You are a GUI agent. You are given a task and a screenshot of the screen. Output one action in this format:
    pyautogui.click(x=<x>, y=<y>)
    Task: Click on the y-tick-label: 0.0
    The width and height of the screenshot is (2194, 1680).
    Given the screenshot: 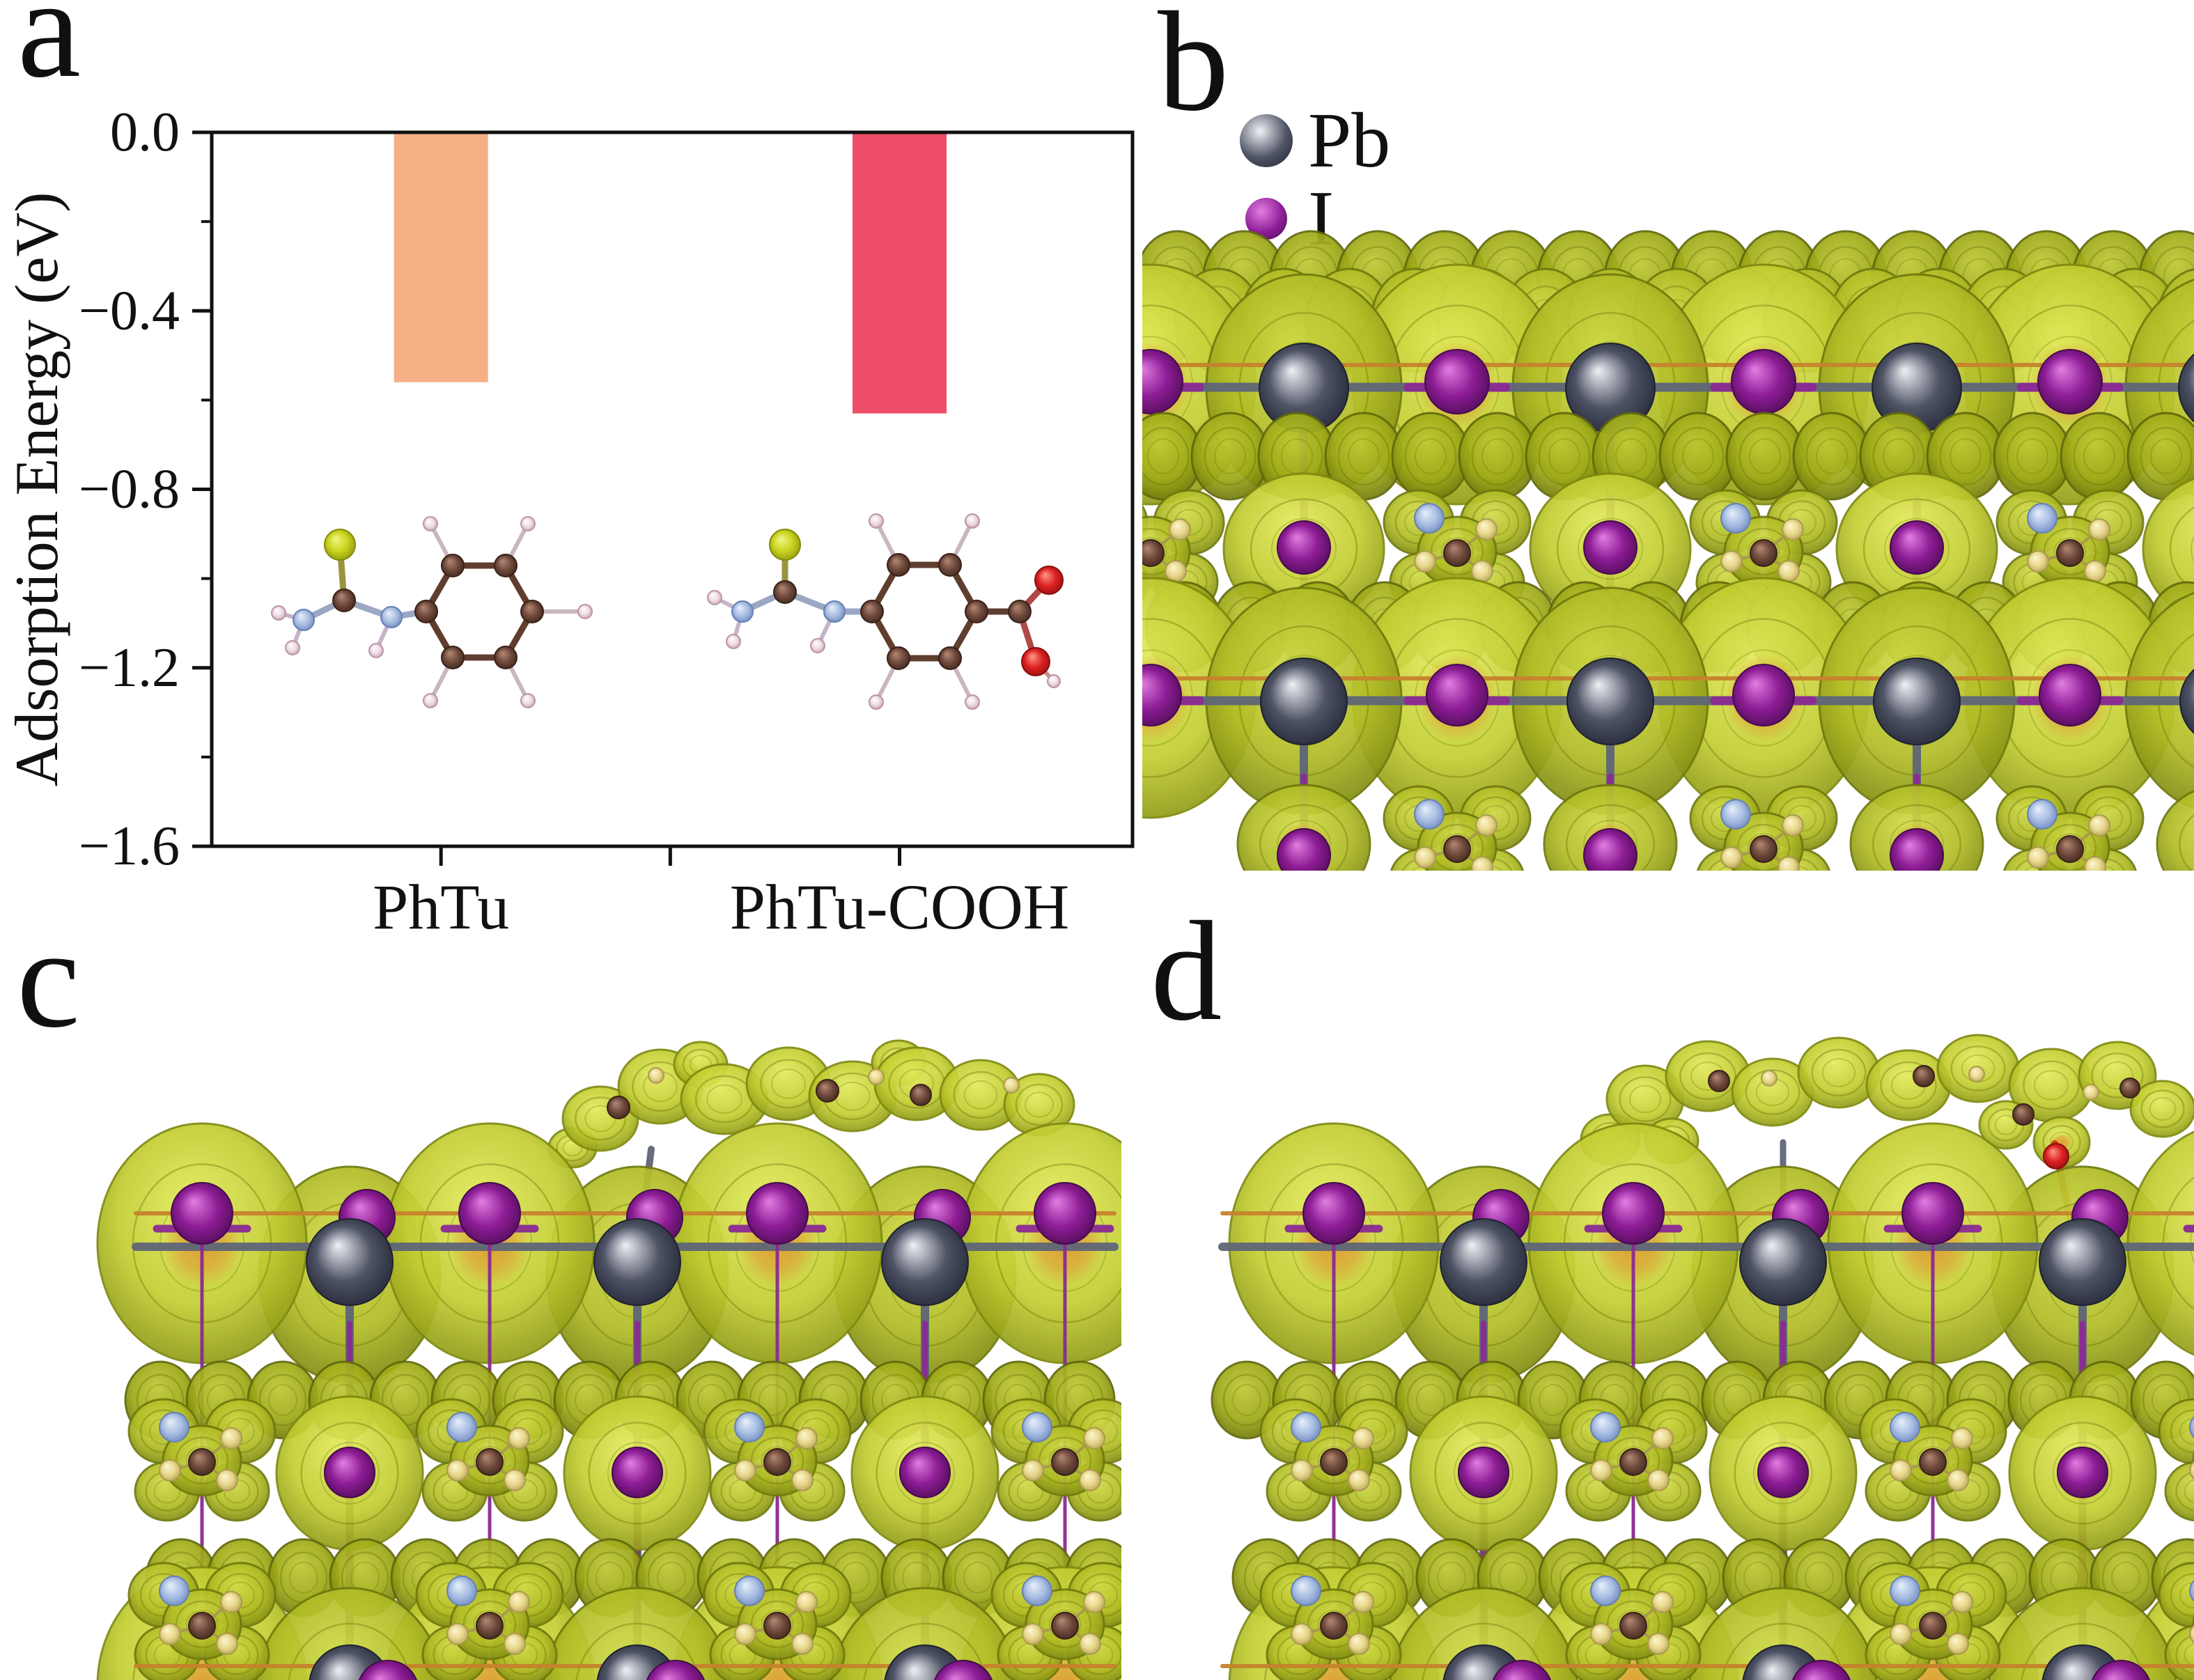 What is the action you would take?
    pyautogui.click(x=145, y=132)
    